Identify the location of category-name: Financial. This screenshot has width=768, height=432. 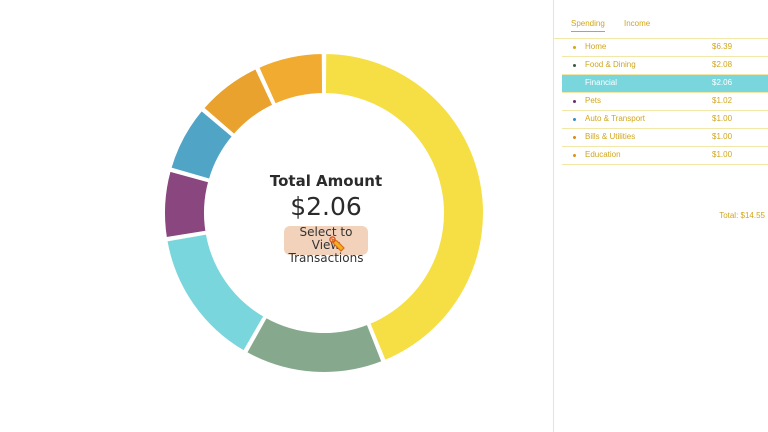
(601, 82).